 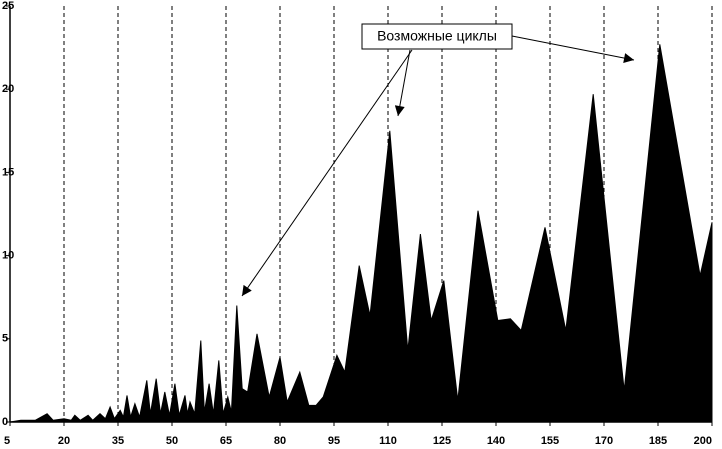 I want to click on x-tick-label: 140, so click(x=496, y=441).